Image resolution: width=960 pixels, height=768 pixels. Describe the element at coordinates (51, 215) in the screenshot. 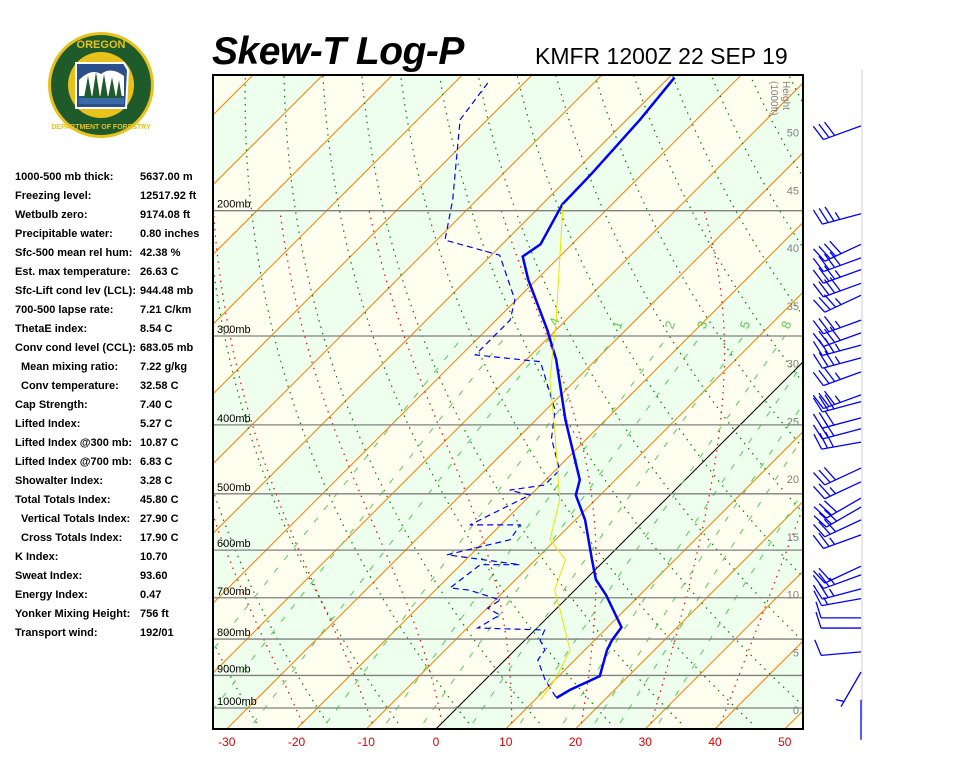

I see `stat-label: Wetbulb zero:` at that location.